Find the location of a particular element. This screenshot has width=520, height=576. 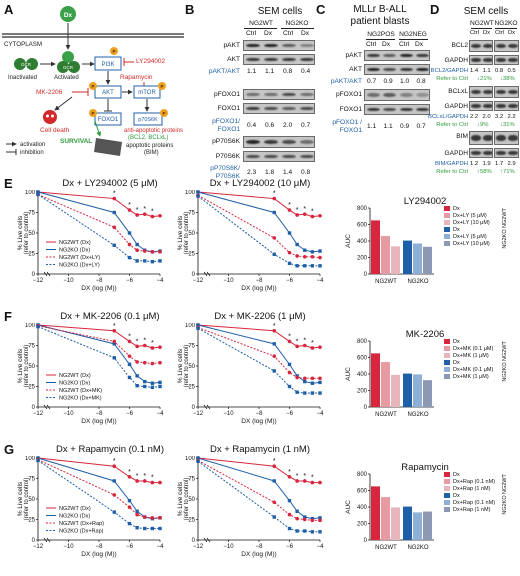

blot-c-pfoxo1 is located at coordinates (397, 95).